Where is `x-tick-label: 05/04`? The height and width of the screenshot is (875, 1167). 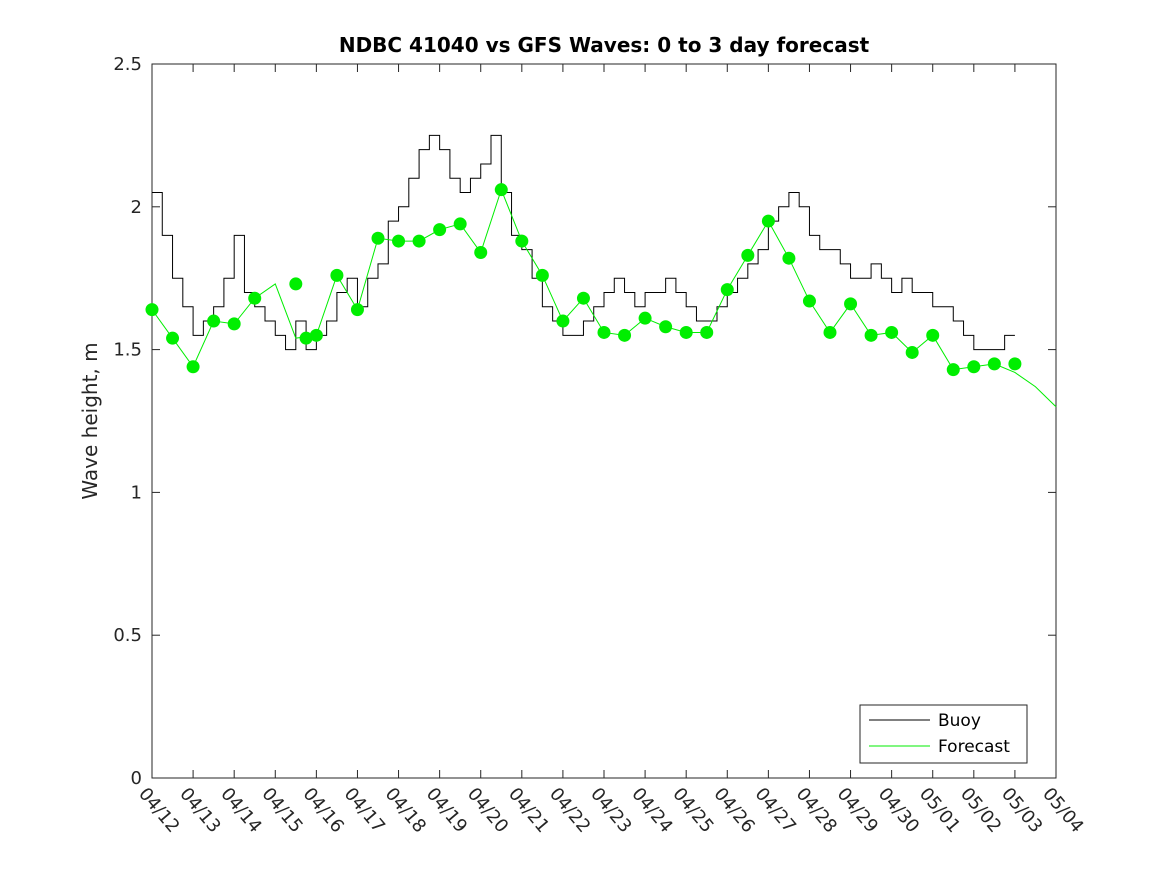 x-tick-label: 05/04 is located at coordinates (1062, 810).